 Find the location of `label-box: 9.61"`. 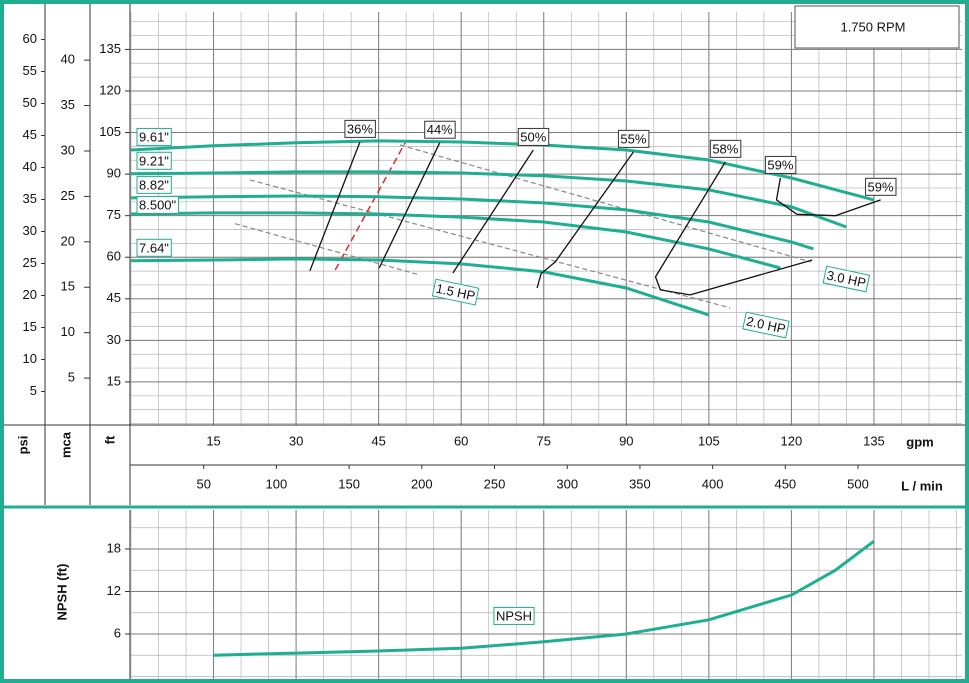

label-box: 9.61" is located at coordinates (154, 136).